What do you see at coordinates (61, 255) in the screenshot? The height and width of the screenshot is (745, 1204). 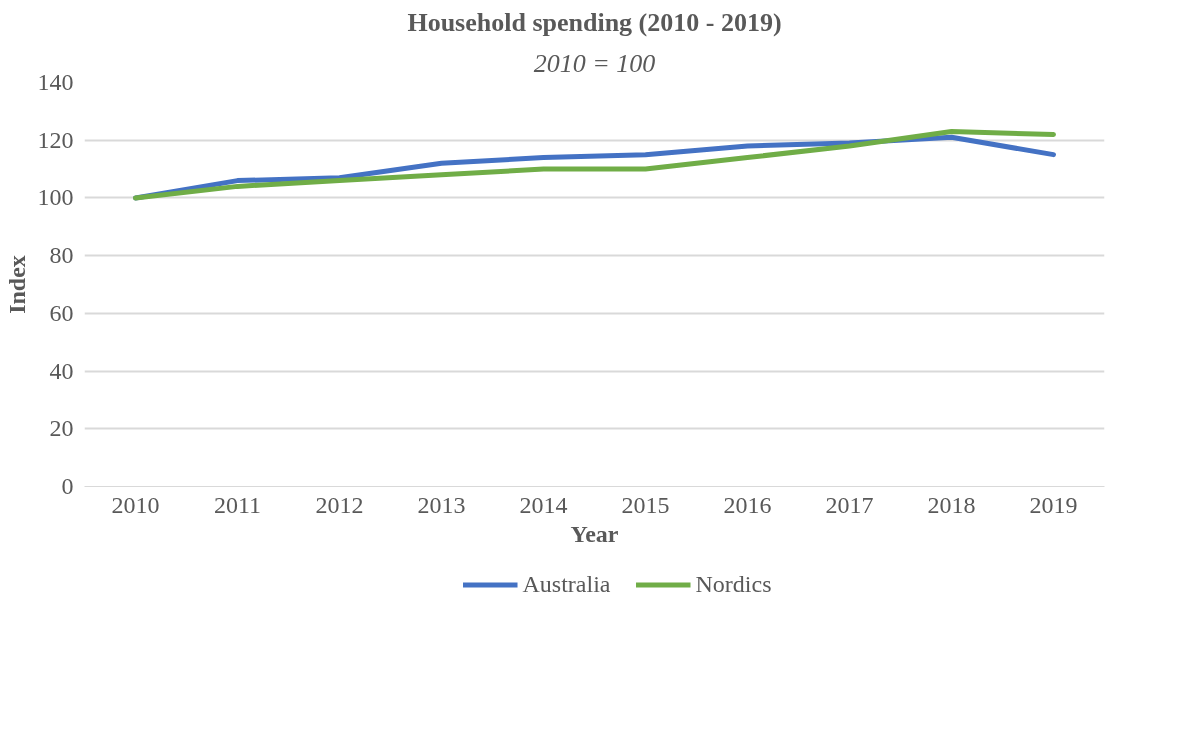 I see `y-tick-label: 80` at bounding box center [61, 255].